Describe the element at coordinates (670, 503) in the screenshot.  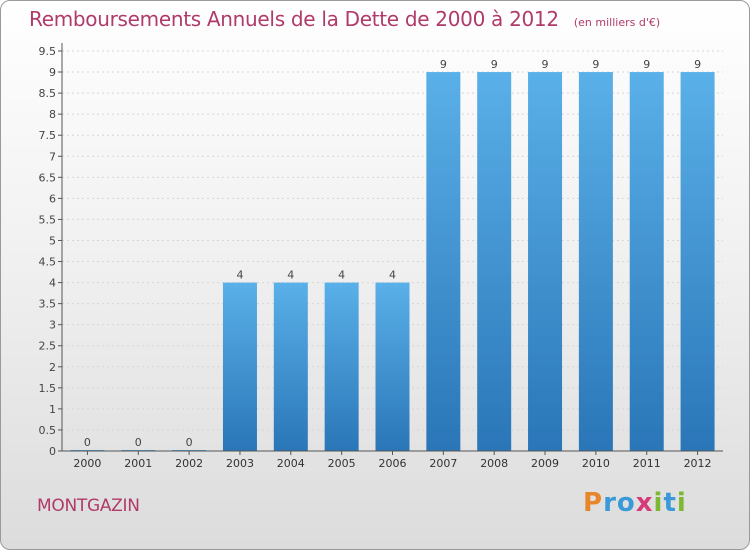
I see `logo-letter: t` at that location.